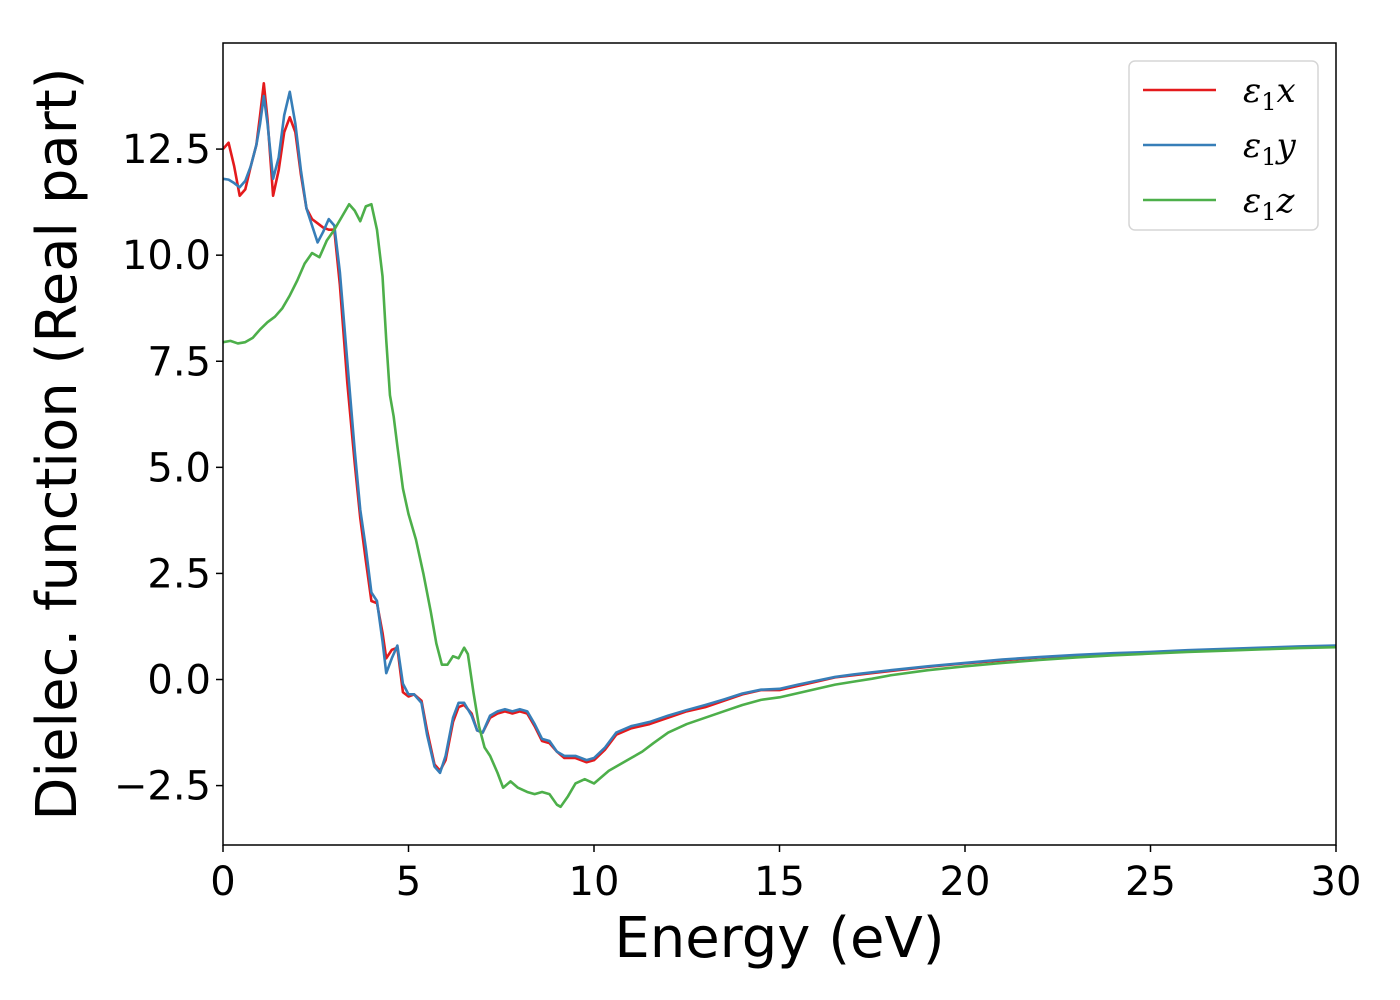 The height and width of the screenshot is (1000, 1400). What do you see at coordinates (779, 938) in the screenshot?
I see `x-axis-label: Energy (eV)` at bounding box center [779, 938].